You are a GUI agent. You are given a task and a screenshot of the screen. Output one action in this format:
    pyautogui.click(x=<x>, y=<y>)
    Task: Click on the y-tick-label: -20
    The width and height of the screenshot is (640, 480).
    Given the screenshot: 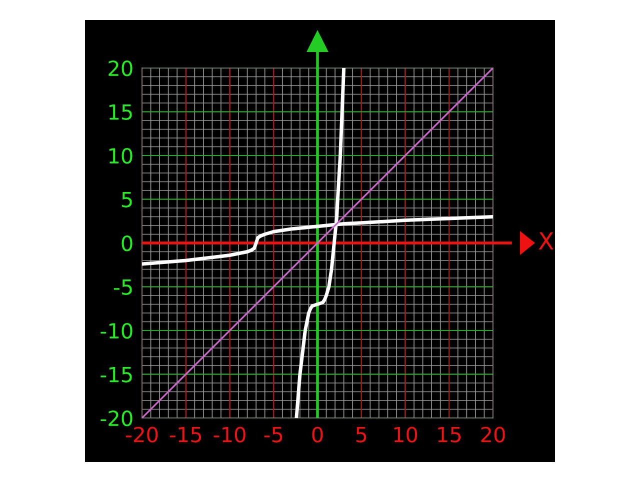 What is the action you would take?
    pyautogui.click(x=116, y=418)
    